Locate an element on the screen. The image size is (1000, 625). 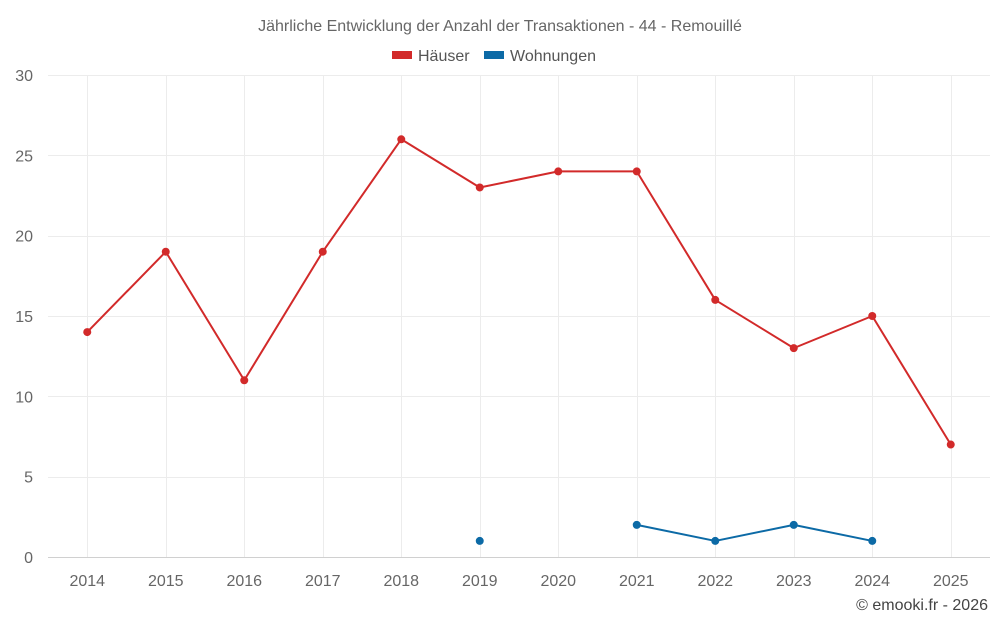
legend-swatch-wohnungen is located at coordinates (494, 55).